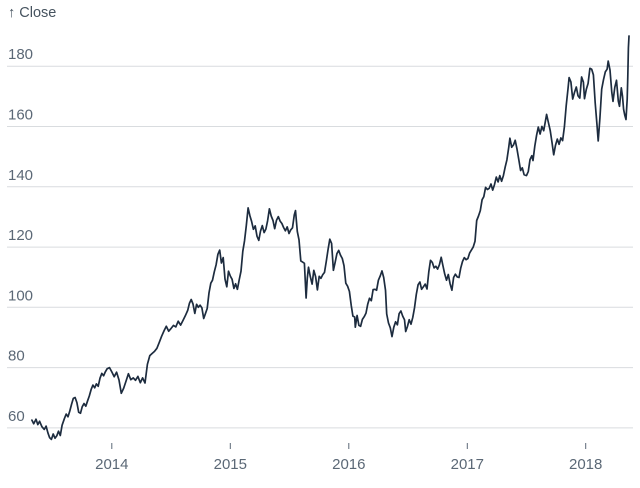 This screenshot has height=488, width=640. Describe the element at coordinates (20, 54) in the screenshot. I see `y-tick-label: 180` at that location.